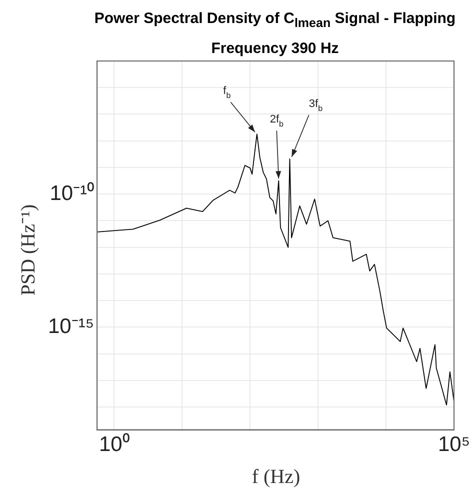 This screenshot has width=474, height=495. I want to click on chart-title: Power Spectral Density of C$_{lmean}$ Signal - Flapping Frequency 390 Hz, so click(275, 34).